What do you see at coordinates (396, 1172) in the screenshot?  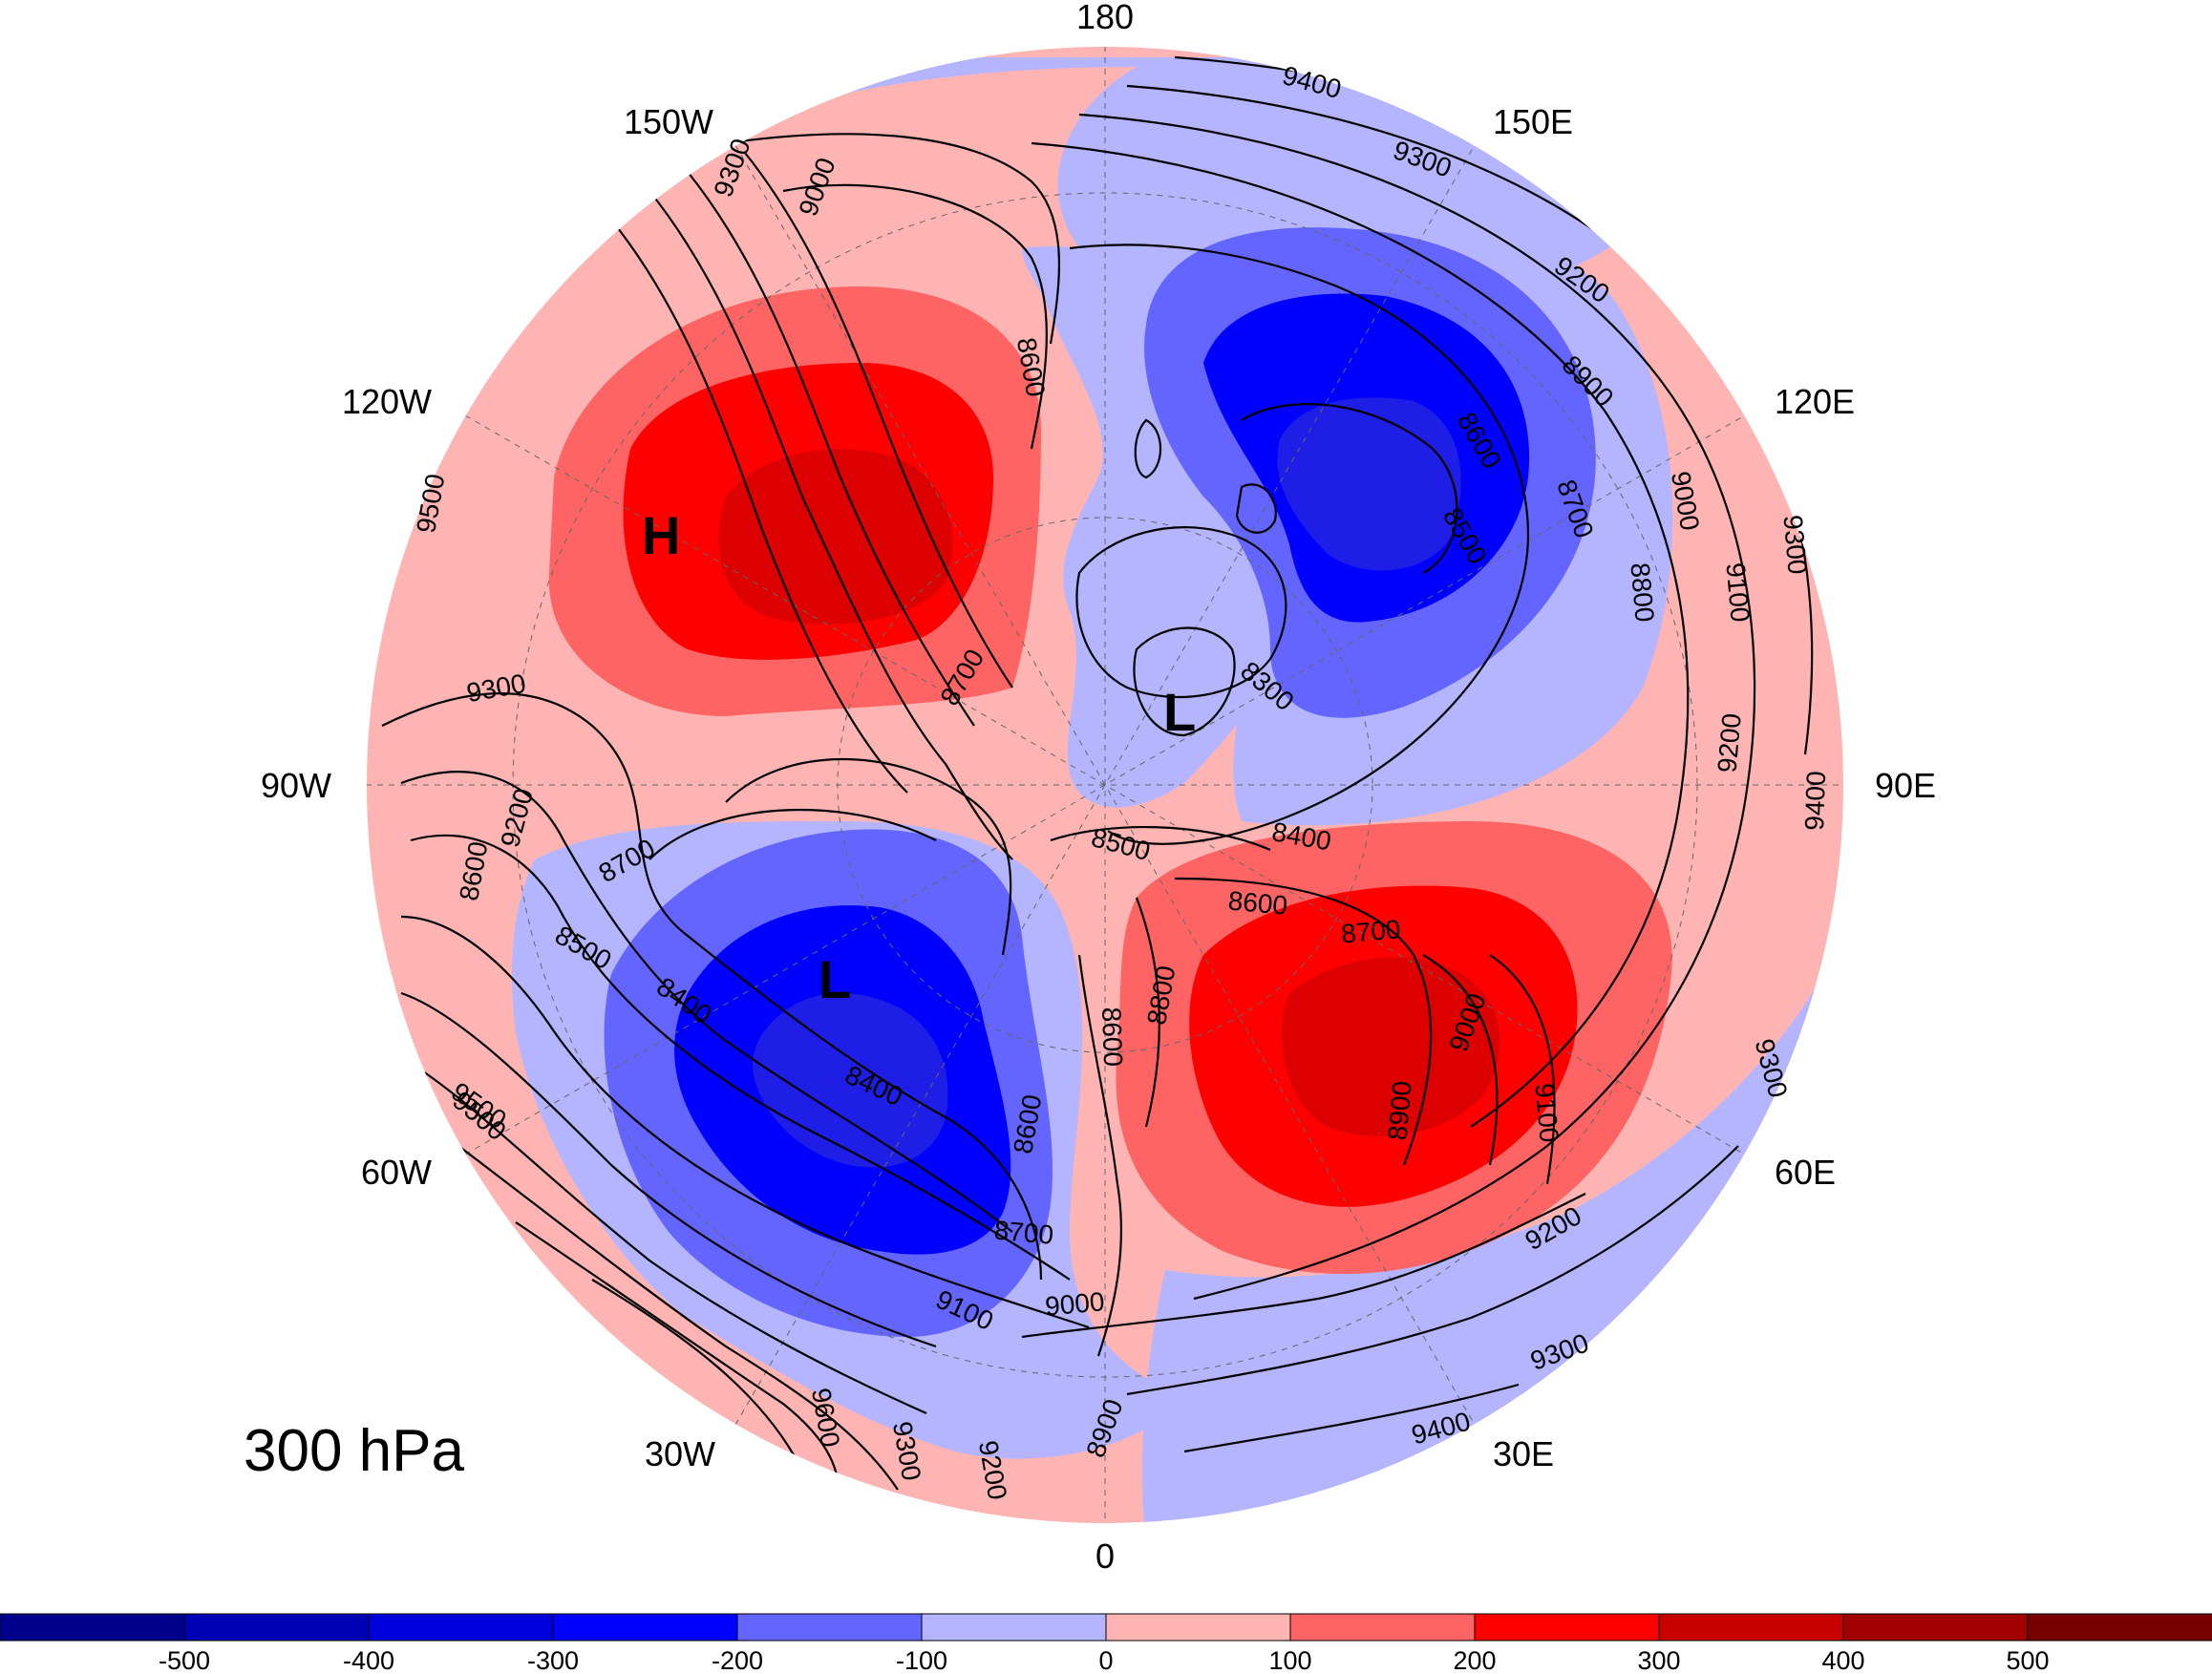 I see `lon-label-60w: 60W` at bounding box center [396, 1172].